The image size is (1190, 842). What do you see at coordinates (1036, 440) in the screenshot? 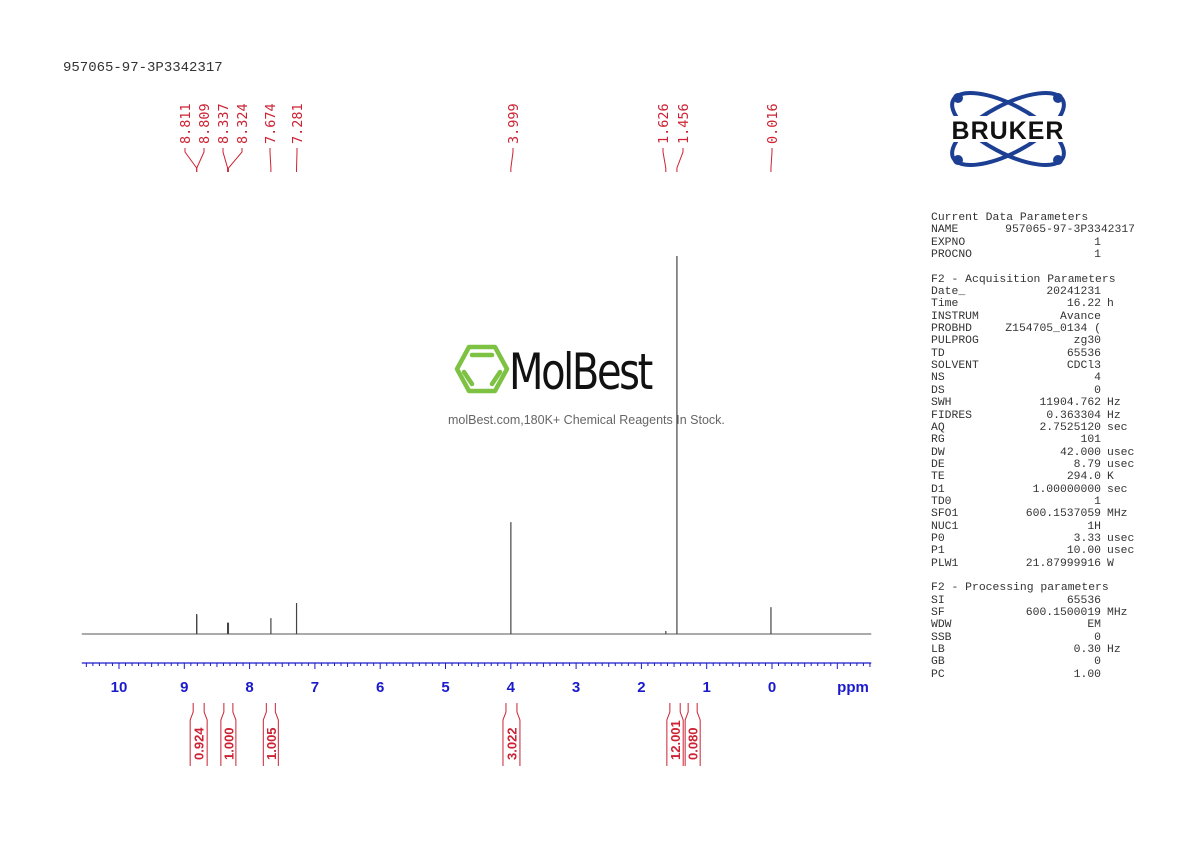
I see `parameter-row: RG 101` at bounding box center [1036, 440].